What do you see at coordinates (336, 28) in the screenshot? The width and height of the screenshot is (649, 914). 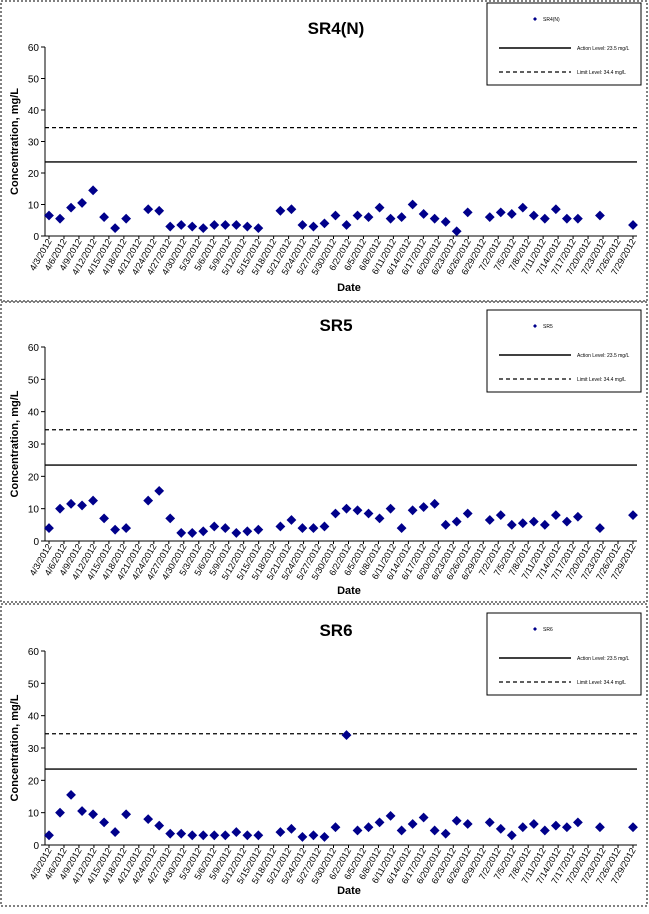 I see `chart-title: SR4(N)` at bounding box center [336, 28].